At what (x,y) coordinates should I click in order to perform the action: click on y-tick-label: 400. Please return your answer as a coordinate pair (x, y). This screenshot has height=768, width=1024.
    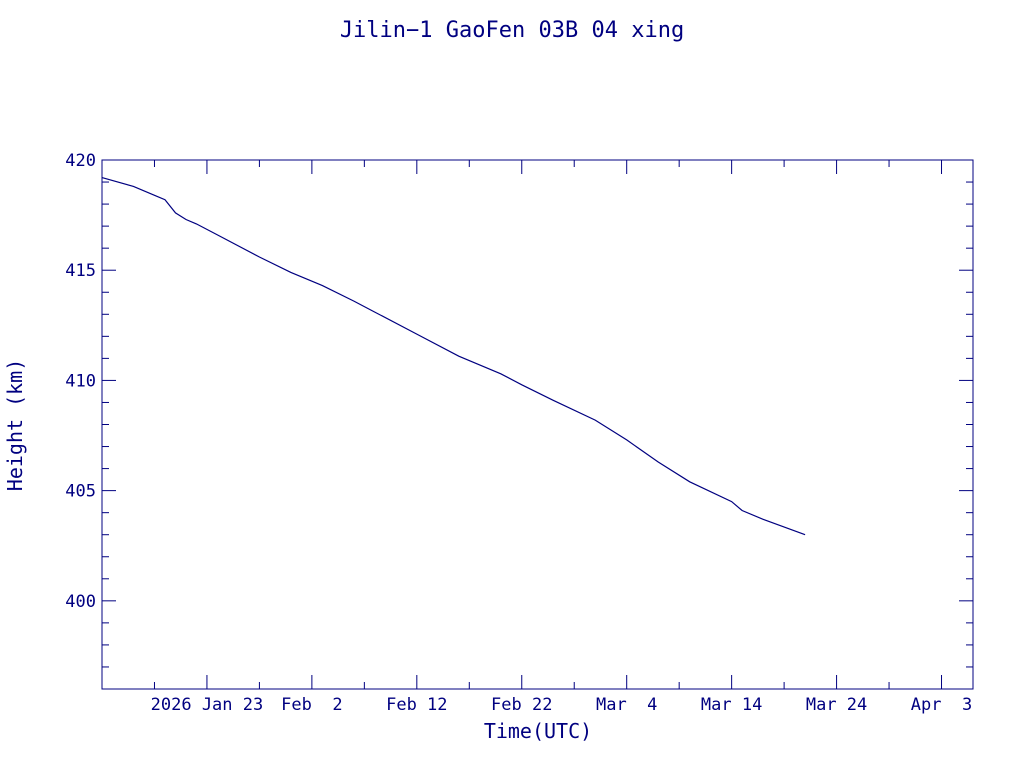
    Looking at the image, I should click on (80, 602).